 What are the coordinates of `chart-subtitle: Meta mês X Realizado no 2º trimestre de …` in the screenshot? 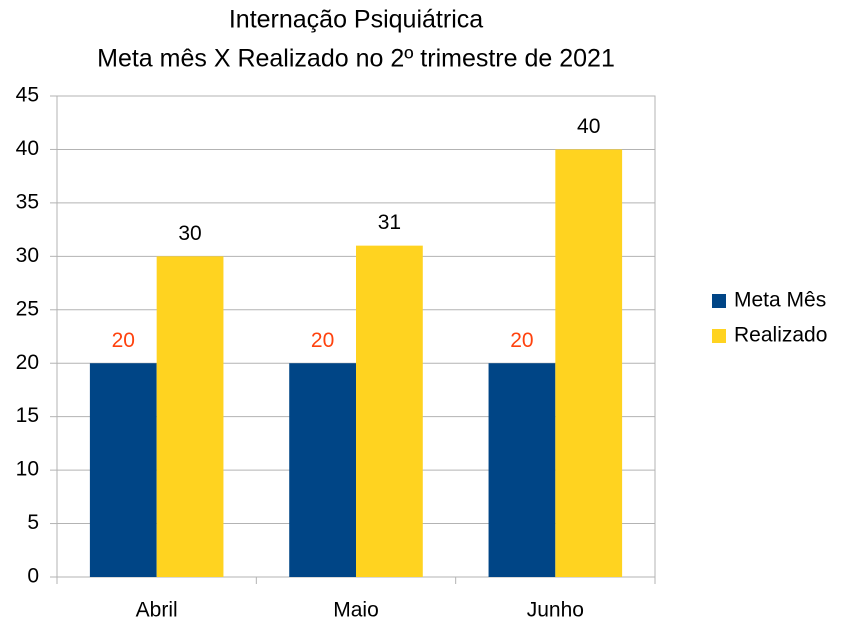 It's located at (356, 59).